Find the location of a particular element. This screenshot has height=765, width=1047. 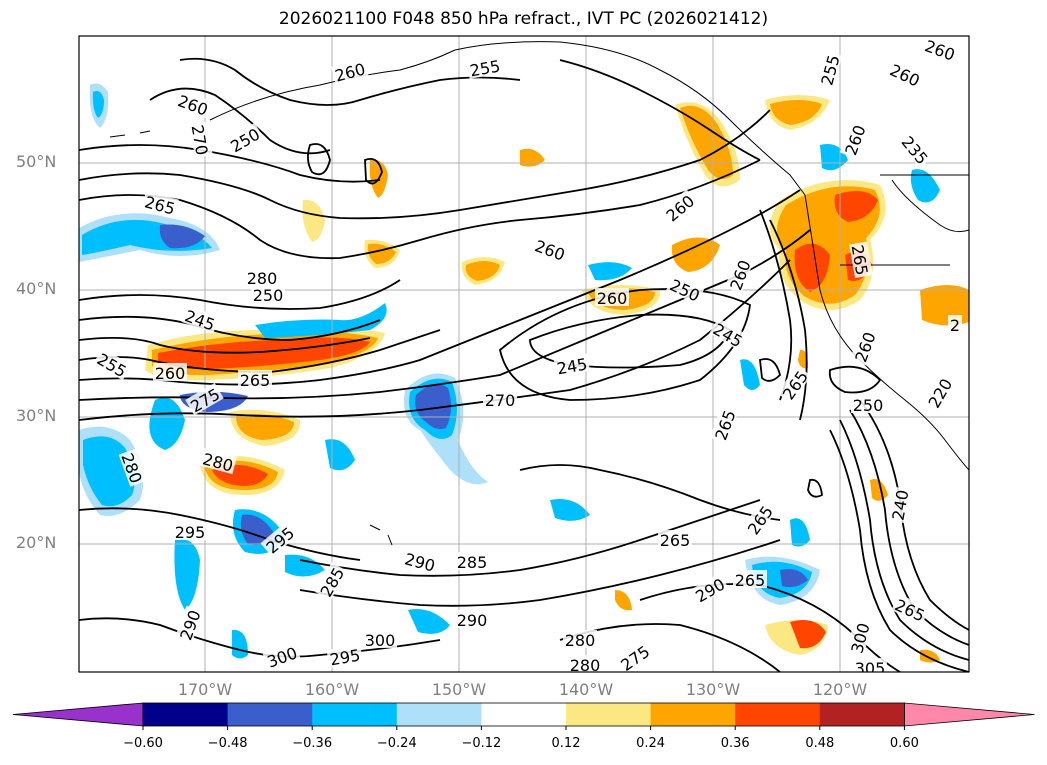

lon-label-120w: 120°W is located at coordinates (840, 689).